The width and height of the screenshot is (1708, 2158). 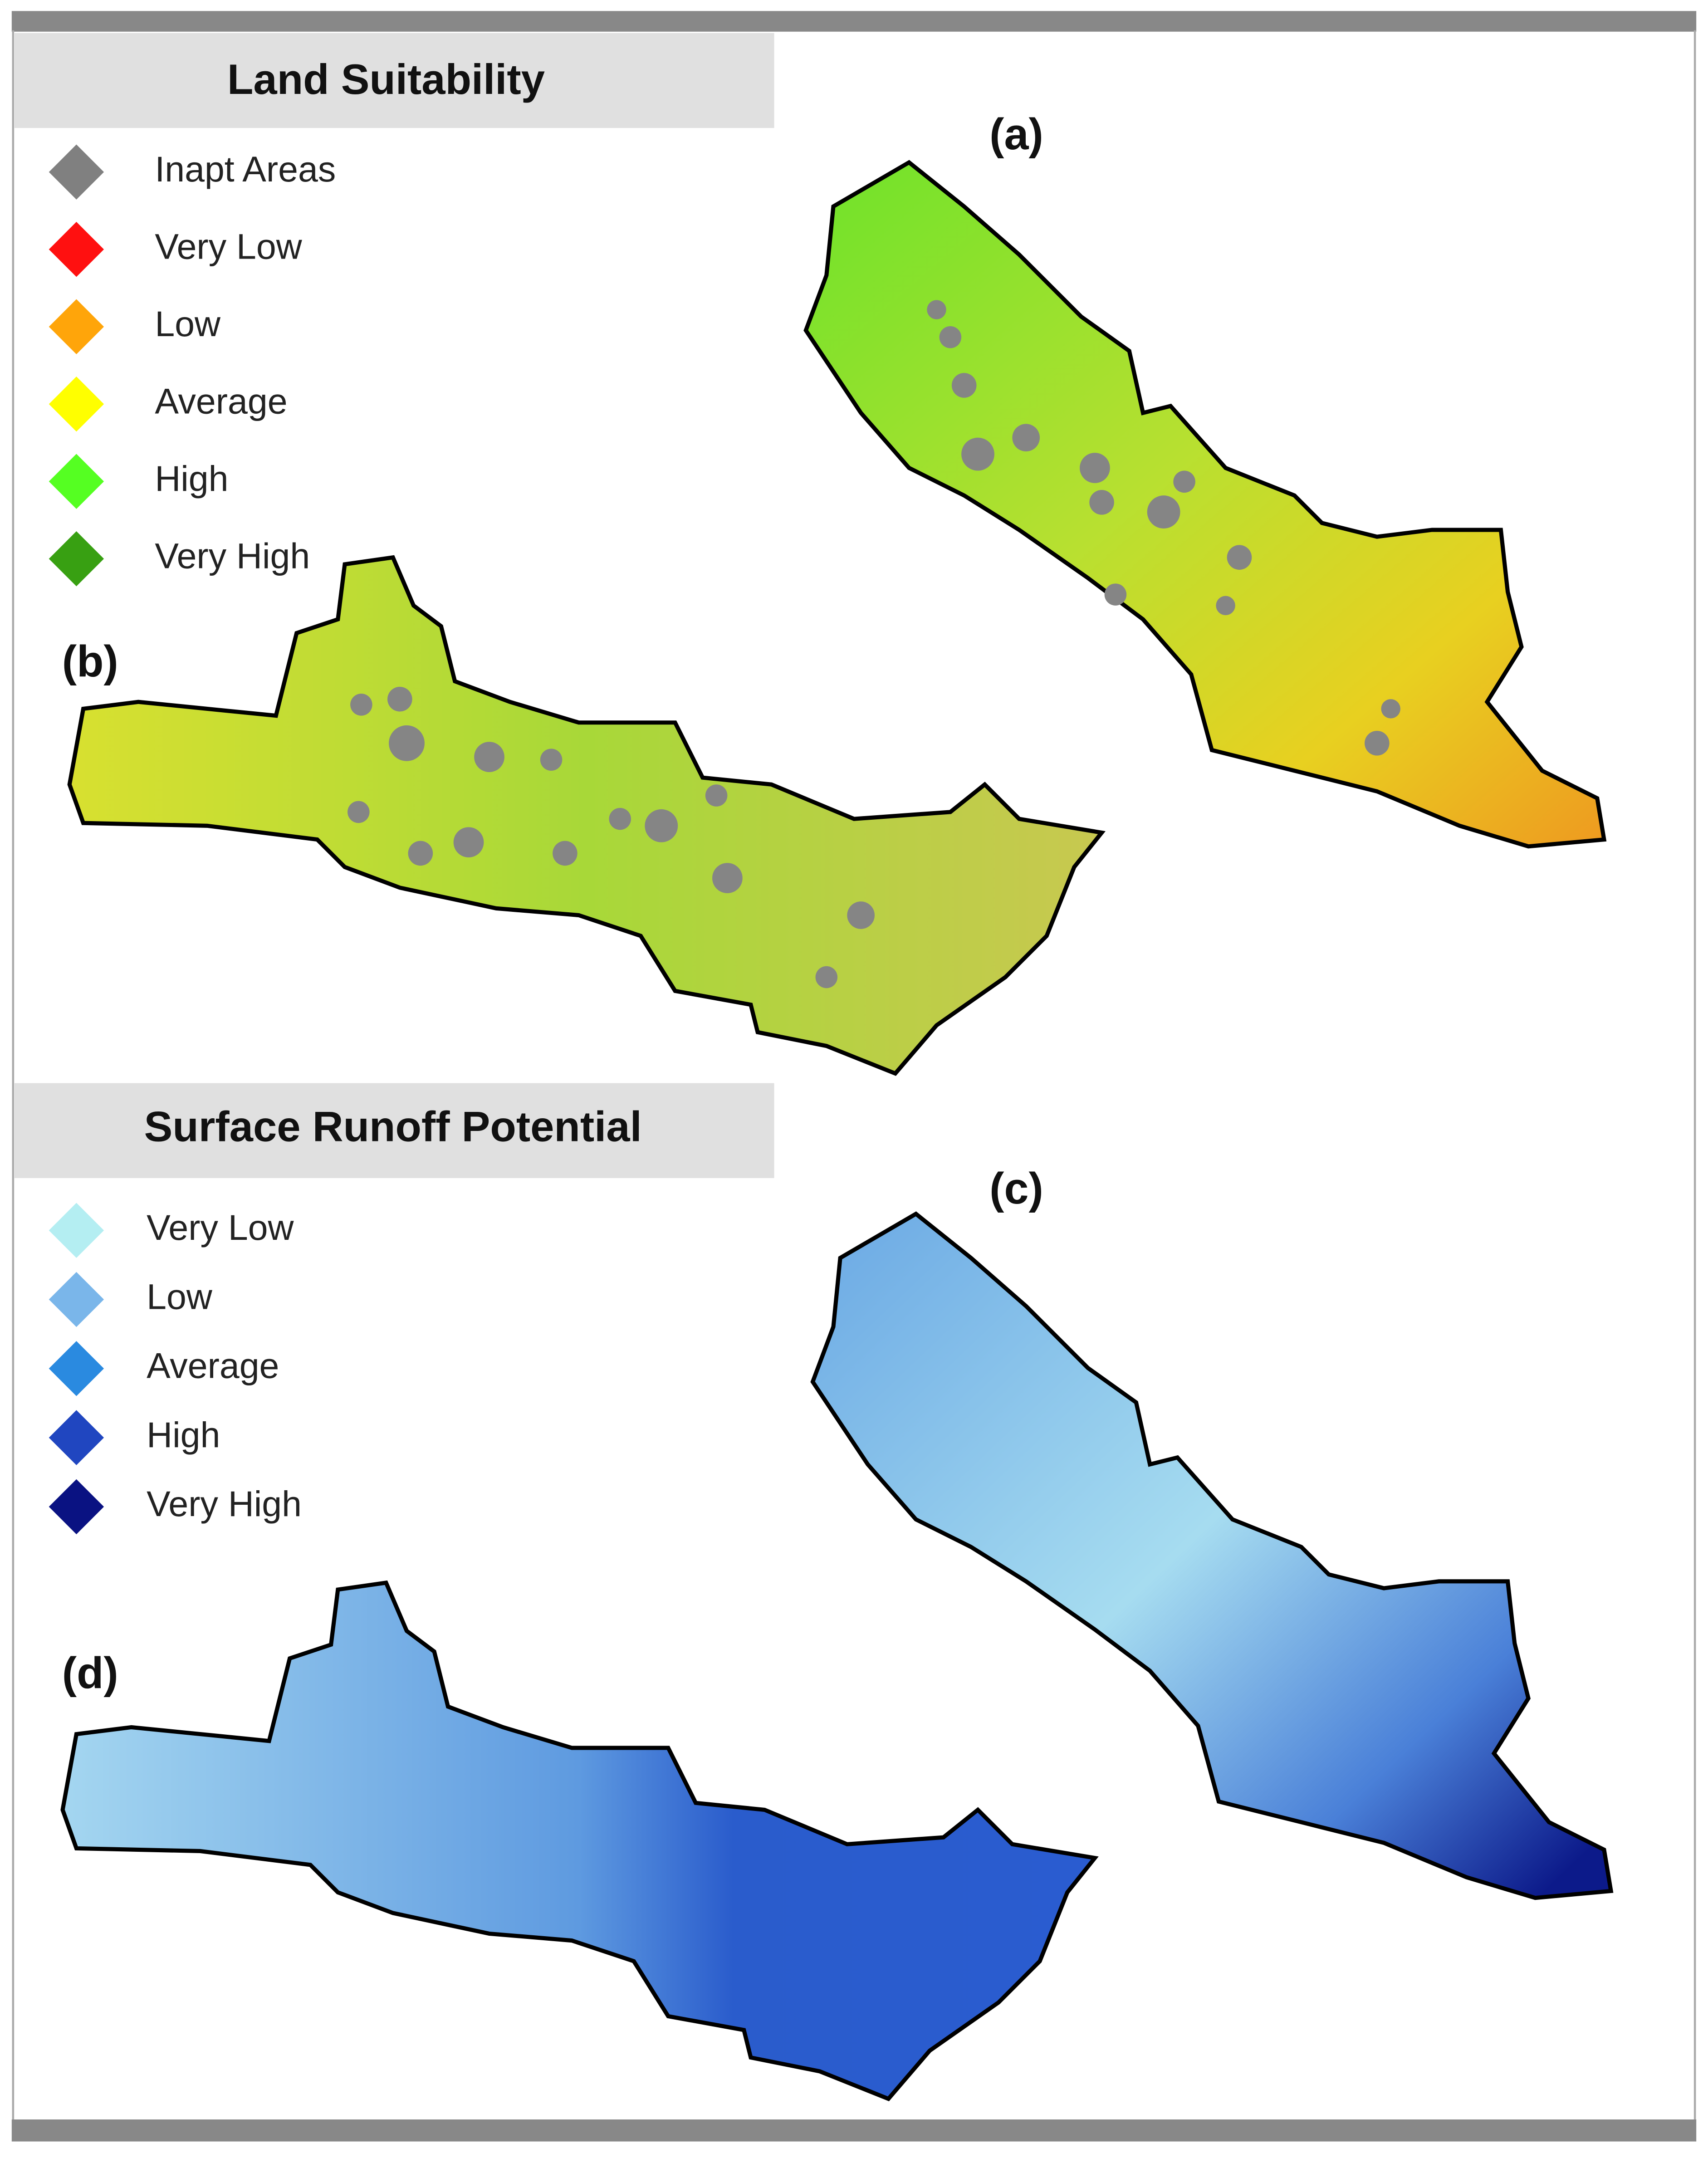 I want to click on panel-label: (c), so click(x=1016, y=1188).